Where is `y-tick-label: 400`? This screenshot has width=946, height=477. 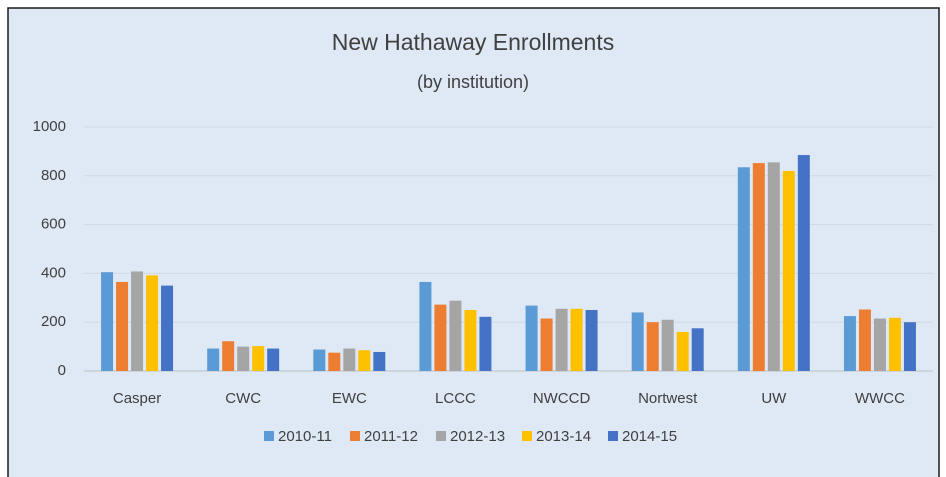
y-tick-label: 400 is located at coordinates (53, 272).